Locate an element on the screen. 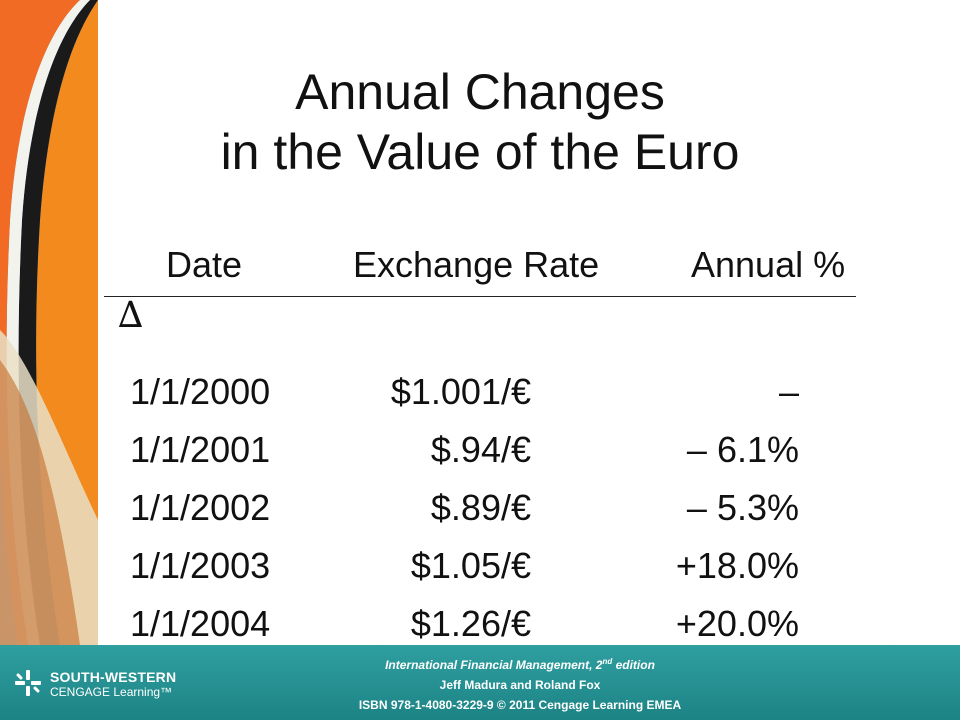  header-exchange-rate: Exchange Rate is located at coordinates (476, 264).